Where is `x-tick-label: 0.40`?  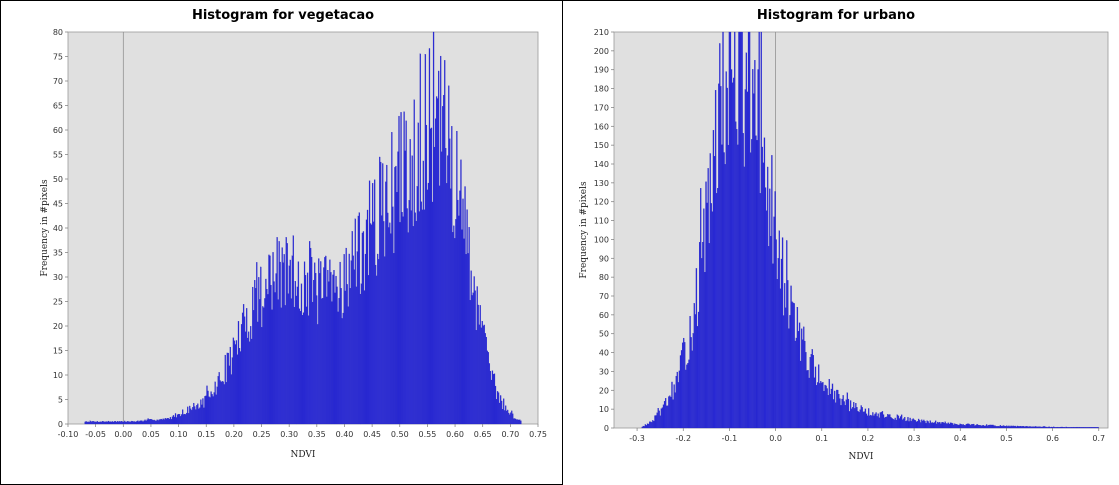 x-tick-label: 0.40 is located at coordinates (345, 434).